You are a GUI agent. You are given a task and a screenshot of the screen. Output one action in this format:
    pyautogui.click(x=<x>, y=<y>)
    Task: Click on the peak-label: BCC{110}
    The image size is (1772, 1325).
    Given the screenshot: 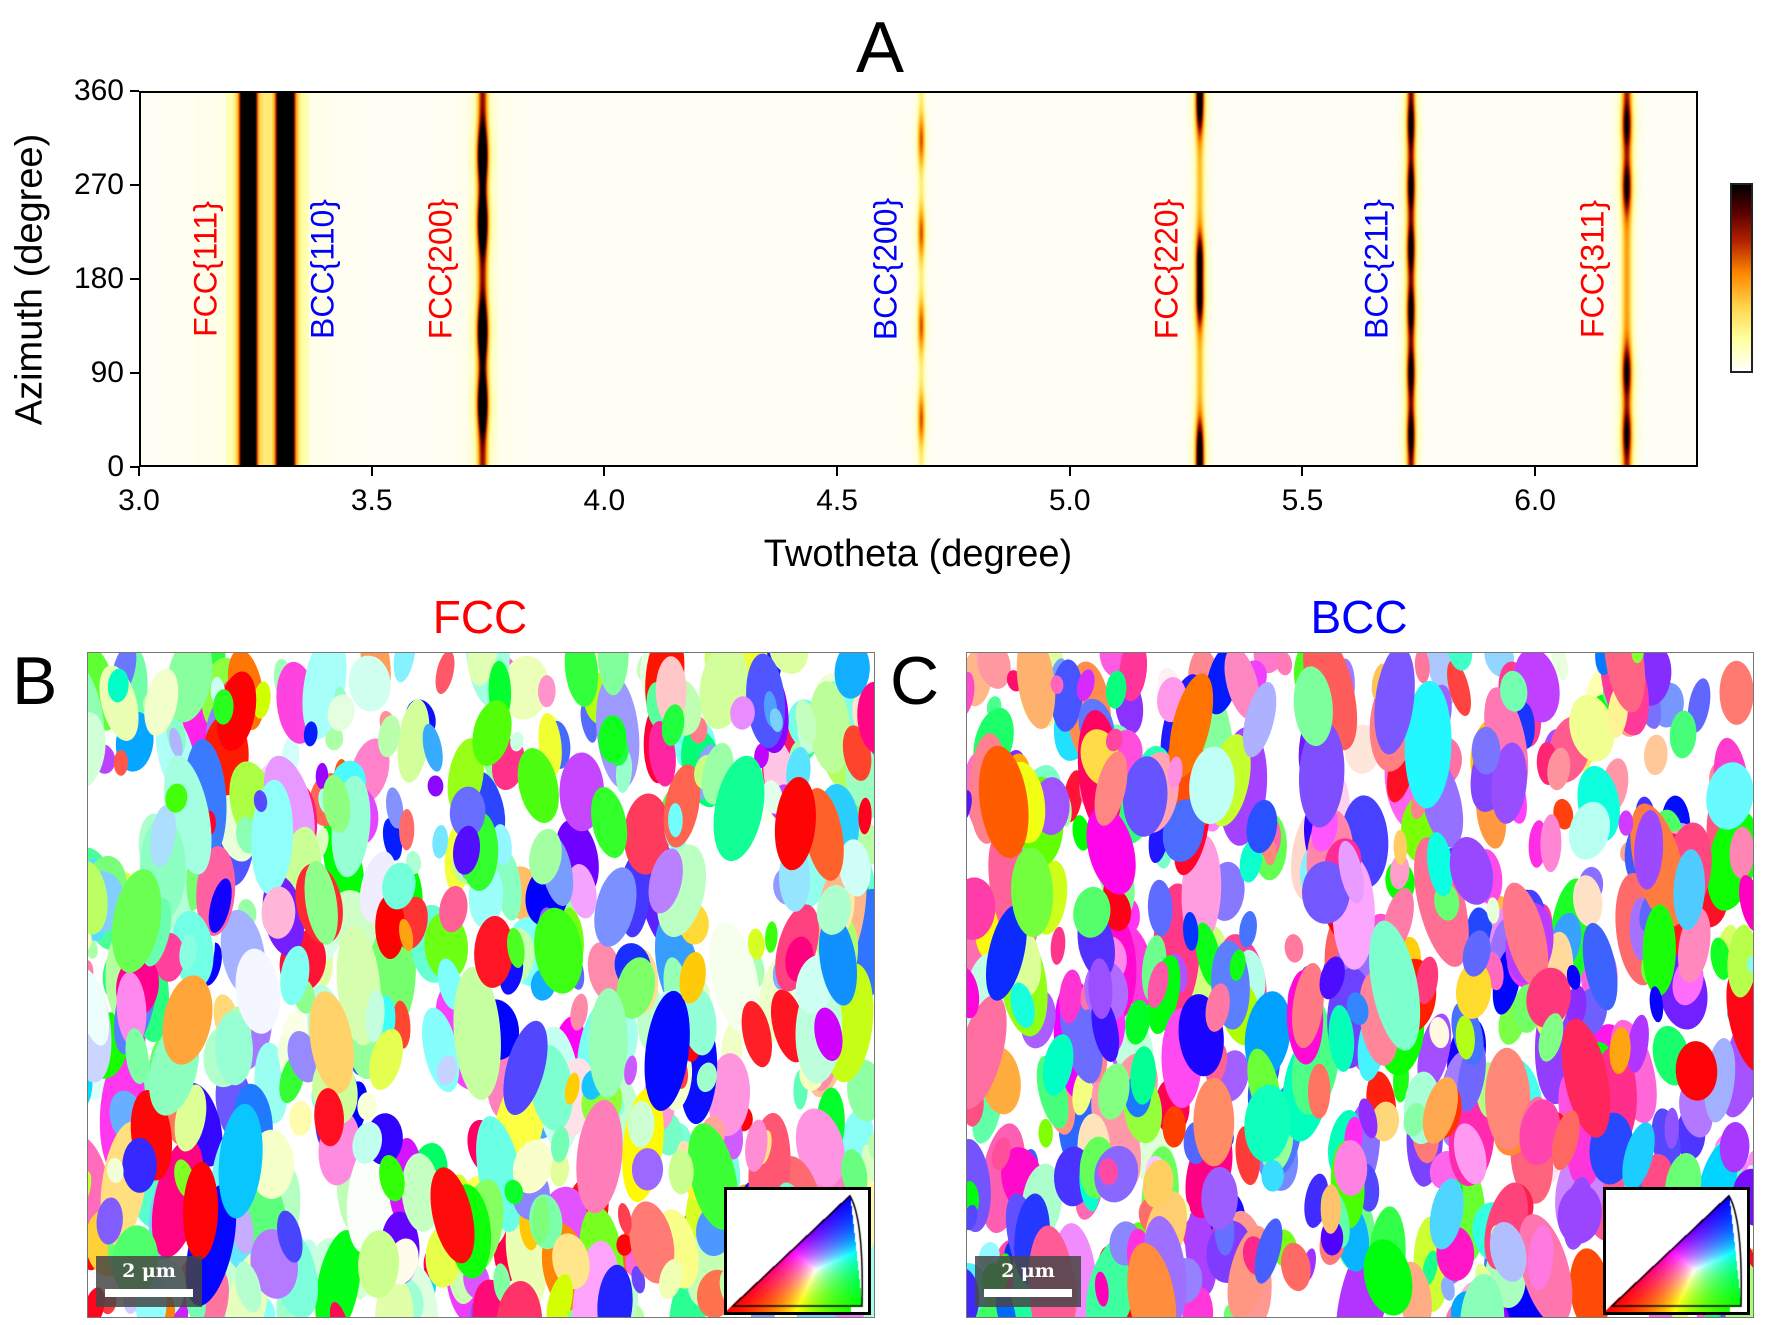 What is the action you would take?
    pyautogui.click(x=322, y=268)
    